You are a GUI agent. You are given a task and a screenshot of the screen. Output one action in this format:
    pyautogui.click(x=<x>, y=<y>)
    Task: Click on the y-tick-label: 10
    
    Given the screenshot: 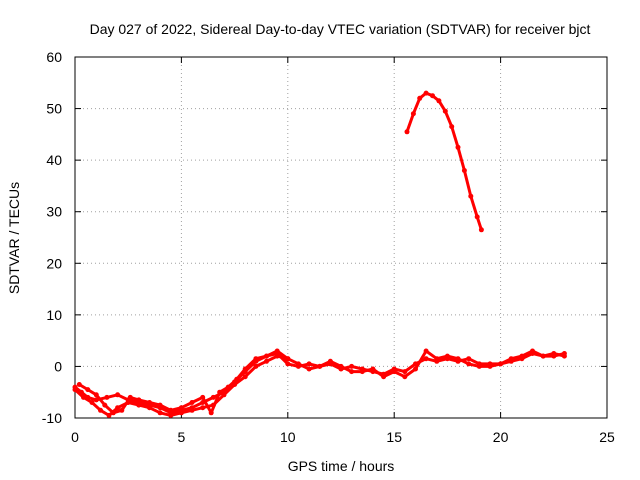 What is the action you would take?
    pyautogui.click(x=54, y=315)
    